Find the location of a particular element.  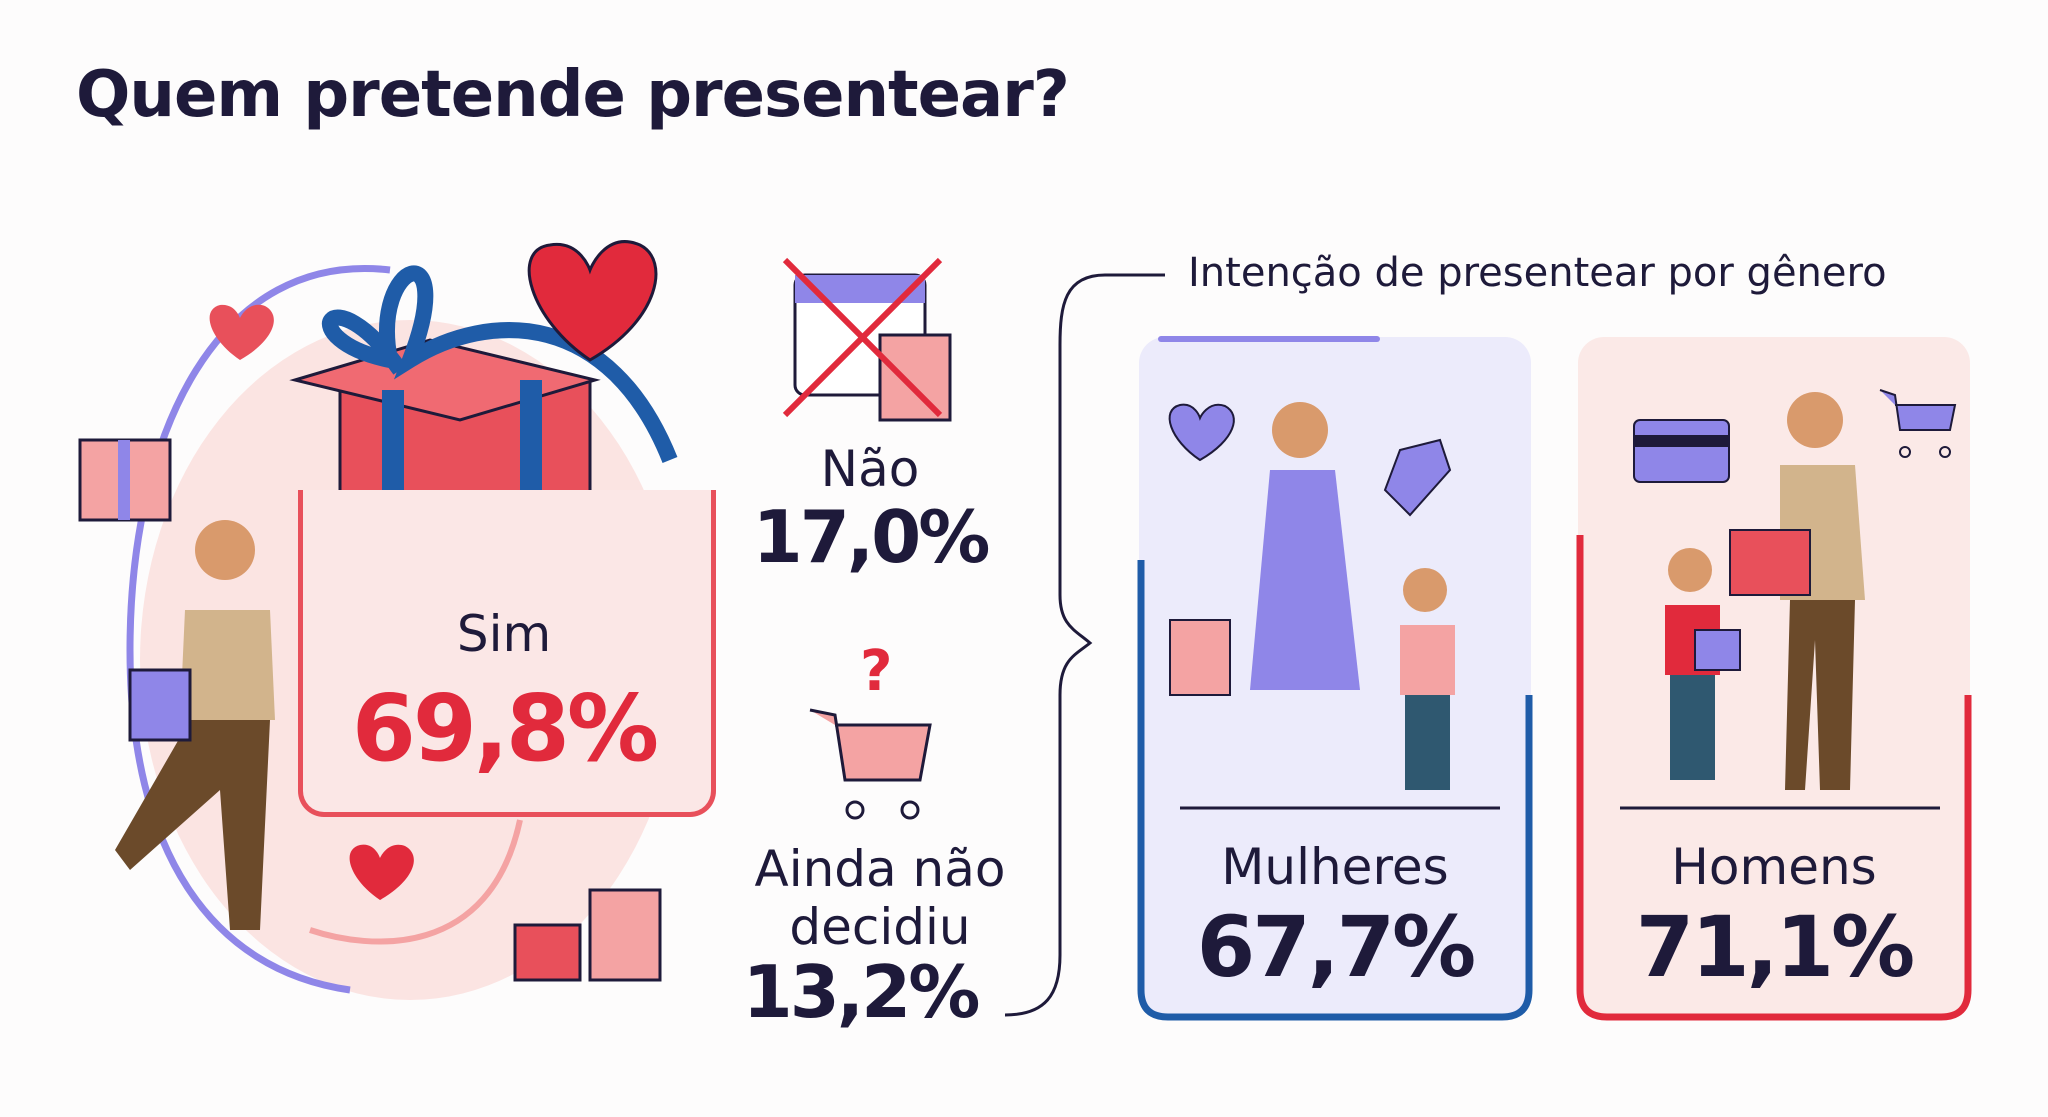

credit-card-icon is located at coordinates (1681, 451).